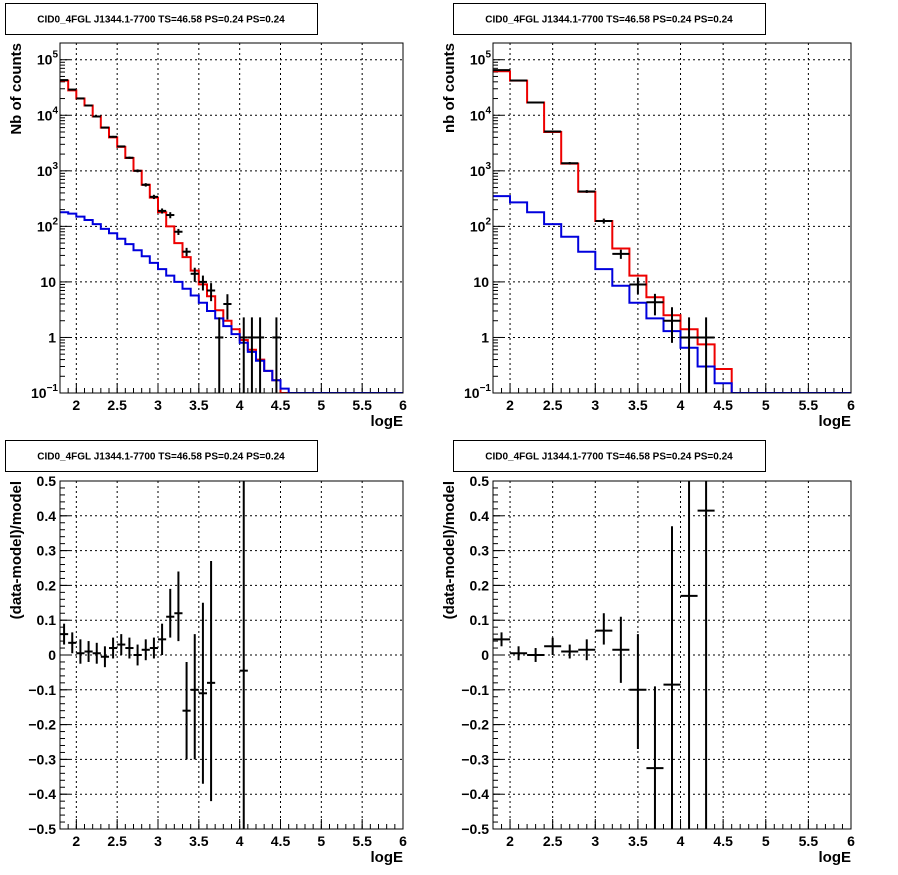 This screenshot has width=898, height=875. I want to click on y-tick-label: 1, so click(485, 337).